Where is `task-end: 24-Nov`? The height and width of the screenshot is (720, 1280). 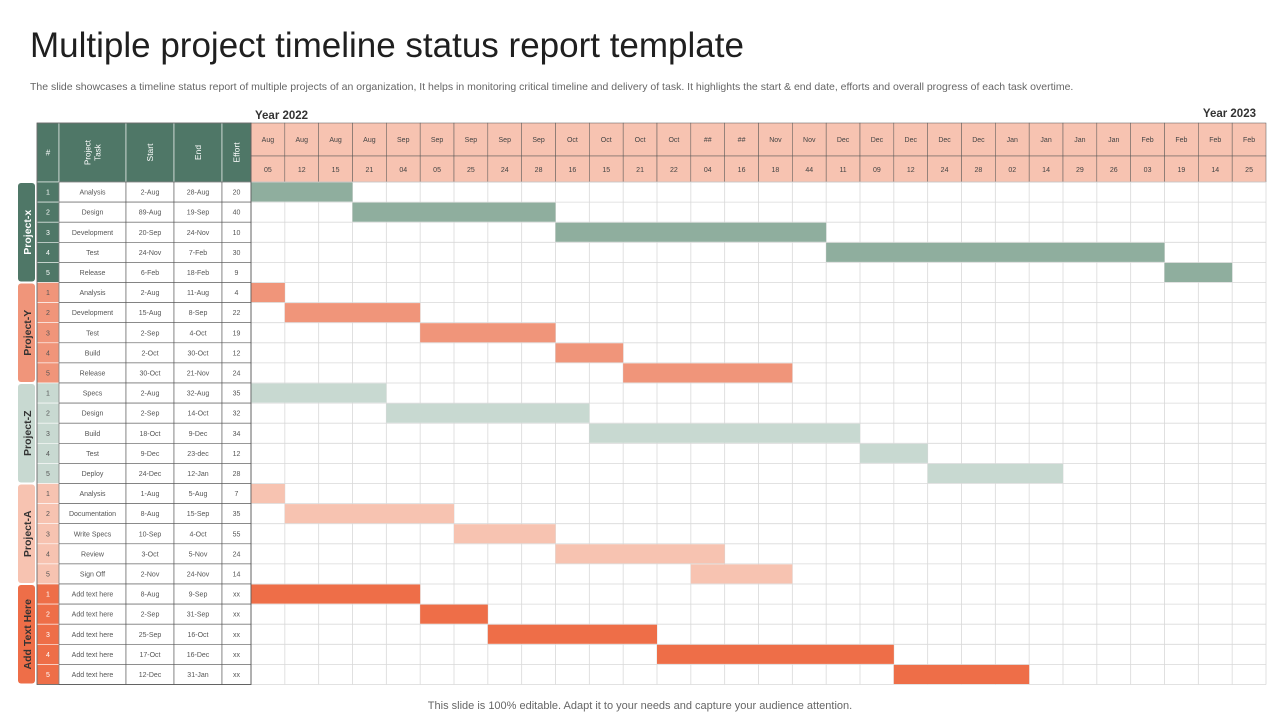 task-end: 24-Nov is located at coordinates (198, 574).